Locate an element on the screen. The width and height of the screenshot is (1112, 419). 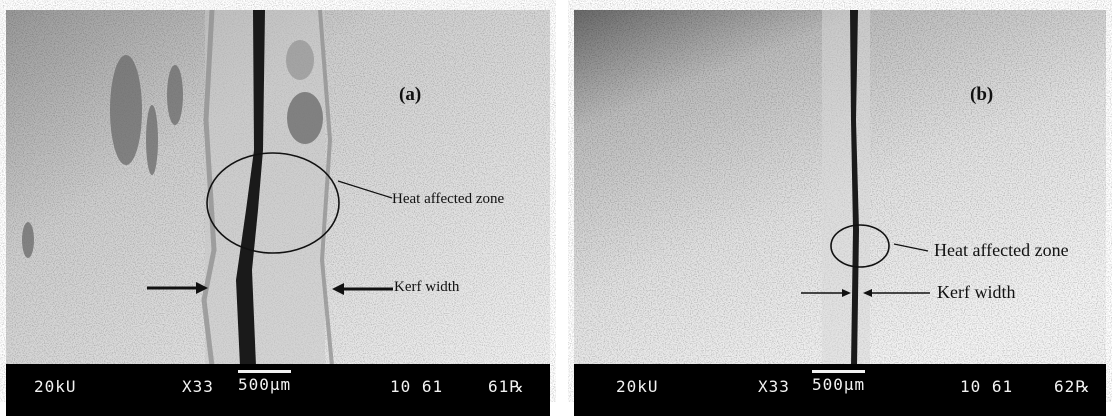
sem-databar-a: 20kU X33 500µm 10 61 61℞ is located at coordinates (278, 390).